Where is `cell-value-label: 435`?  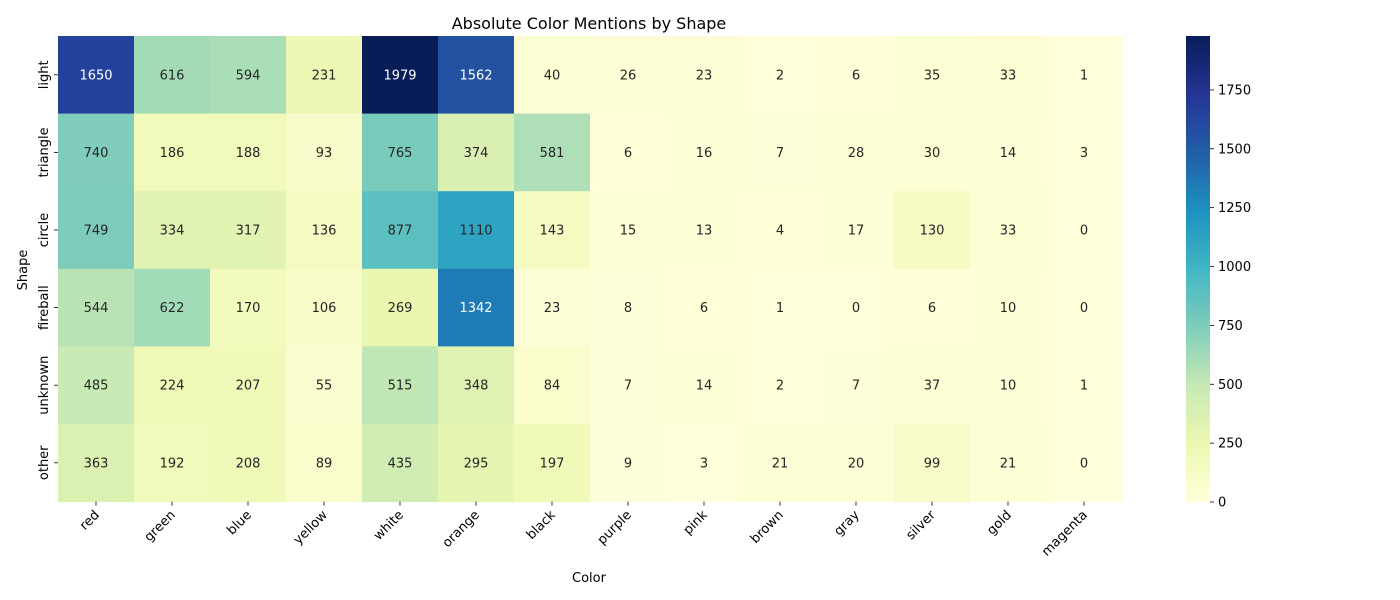
cell-value-label: 435 is located at coordinates (400, 463).